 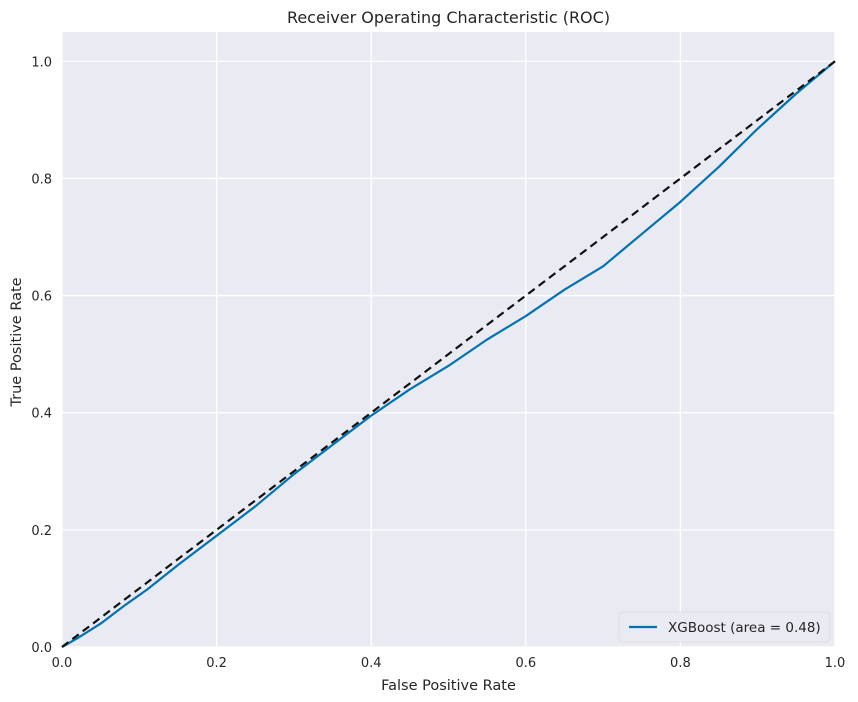 I want to click on x-tick-label: 0.8, so click(x=680, y=663).